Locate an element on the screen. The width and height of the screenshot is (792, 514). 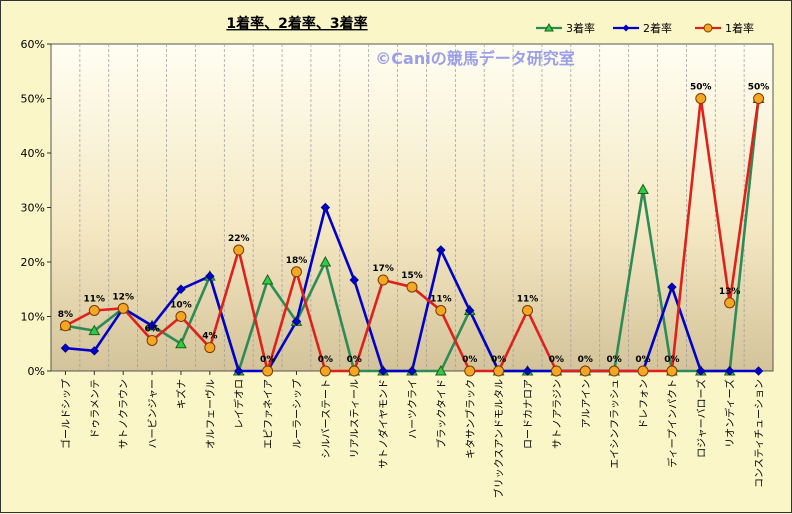
x-tick-label: シルバーステート is located at coordinates (326, 419).